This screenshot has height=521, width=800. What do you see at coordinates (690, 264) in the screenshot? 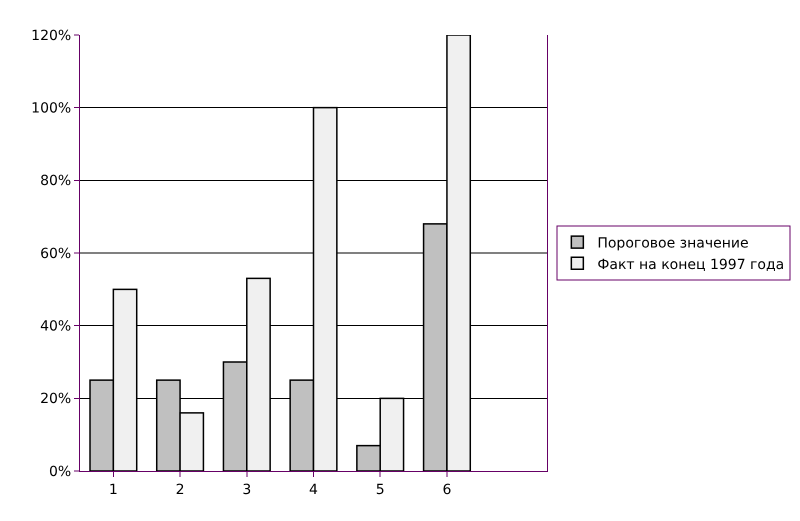
I see `legend-label: Факт на конец 1997 года` at bounding box center [690, 264].